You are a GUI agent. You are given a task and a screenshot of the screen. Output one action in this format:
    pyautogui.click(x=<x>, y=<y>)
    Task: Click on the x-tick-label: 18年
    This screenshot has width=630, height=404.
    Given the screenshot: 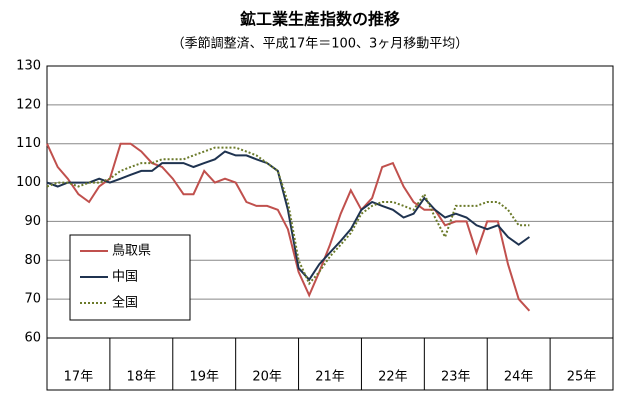 What is the action you would take?
    pyautogui.click(x=142, y=377)
    